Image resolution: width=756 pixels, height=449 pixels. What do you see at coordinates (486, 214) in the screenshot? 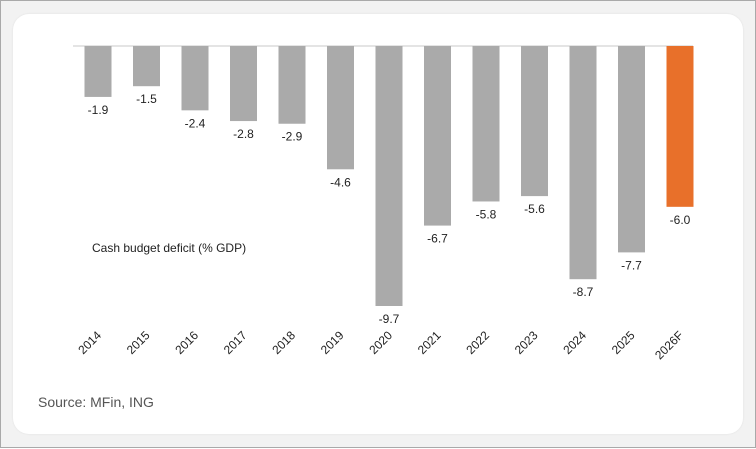
I see `value-label-2022: -5.8` at bounding box center [486, 214].